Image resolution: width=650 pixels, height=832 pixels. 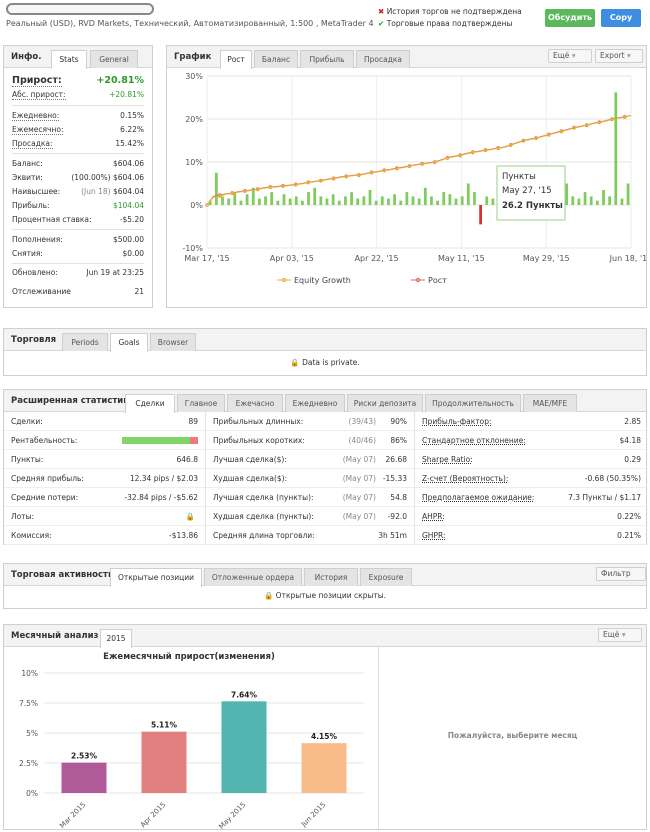 I want to click on legend-growth-marker, so click(x=418, y=280).